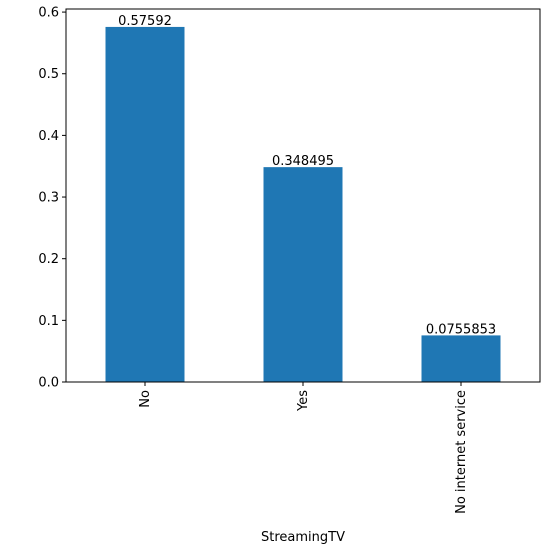  Describe the element at coordinates (145, 399) in the screenshot. I see `x-tick-label-0: No` at that location.